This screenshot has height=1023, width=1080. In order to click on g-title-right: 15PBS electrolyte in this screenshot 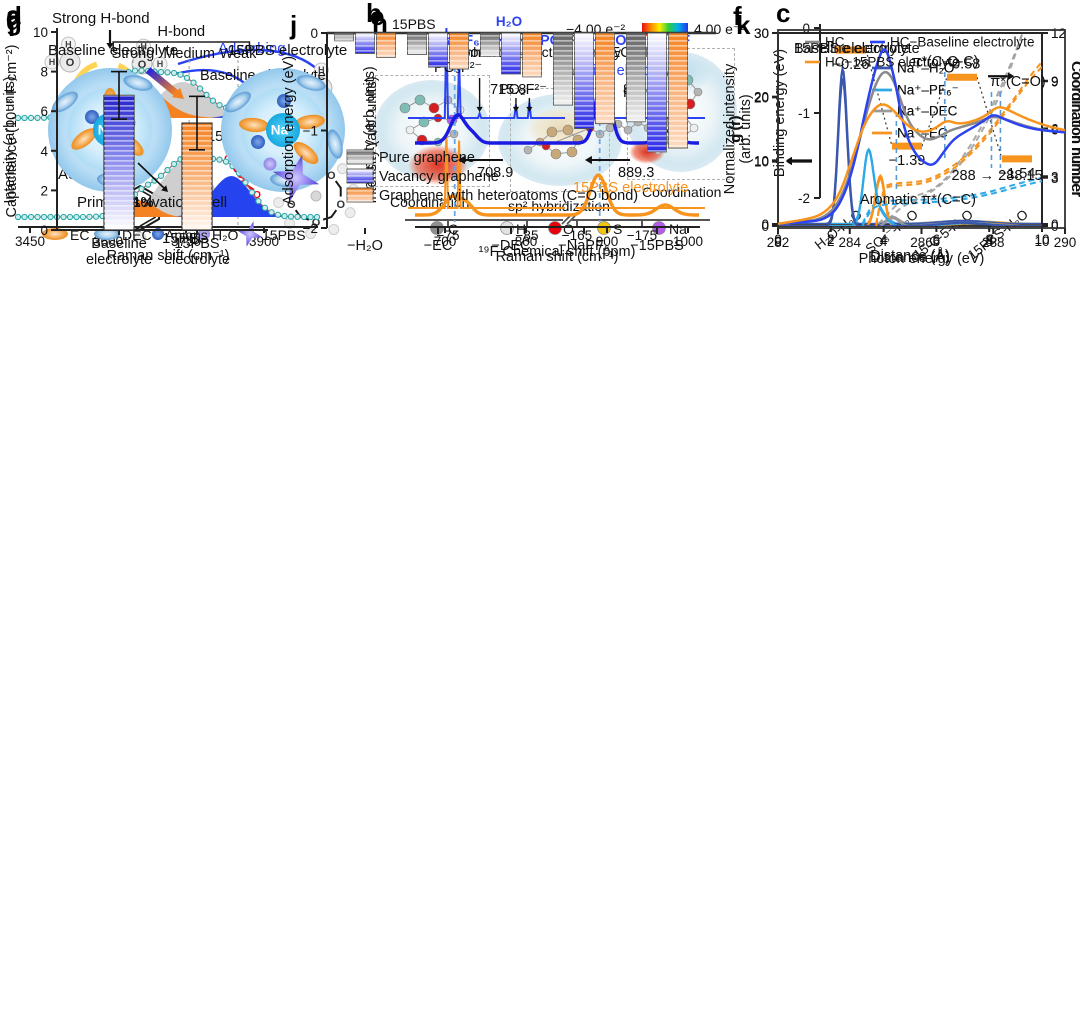, I will do `click(288, 50)`.